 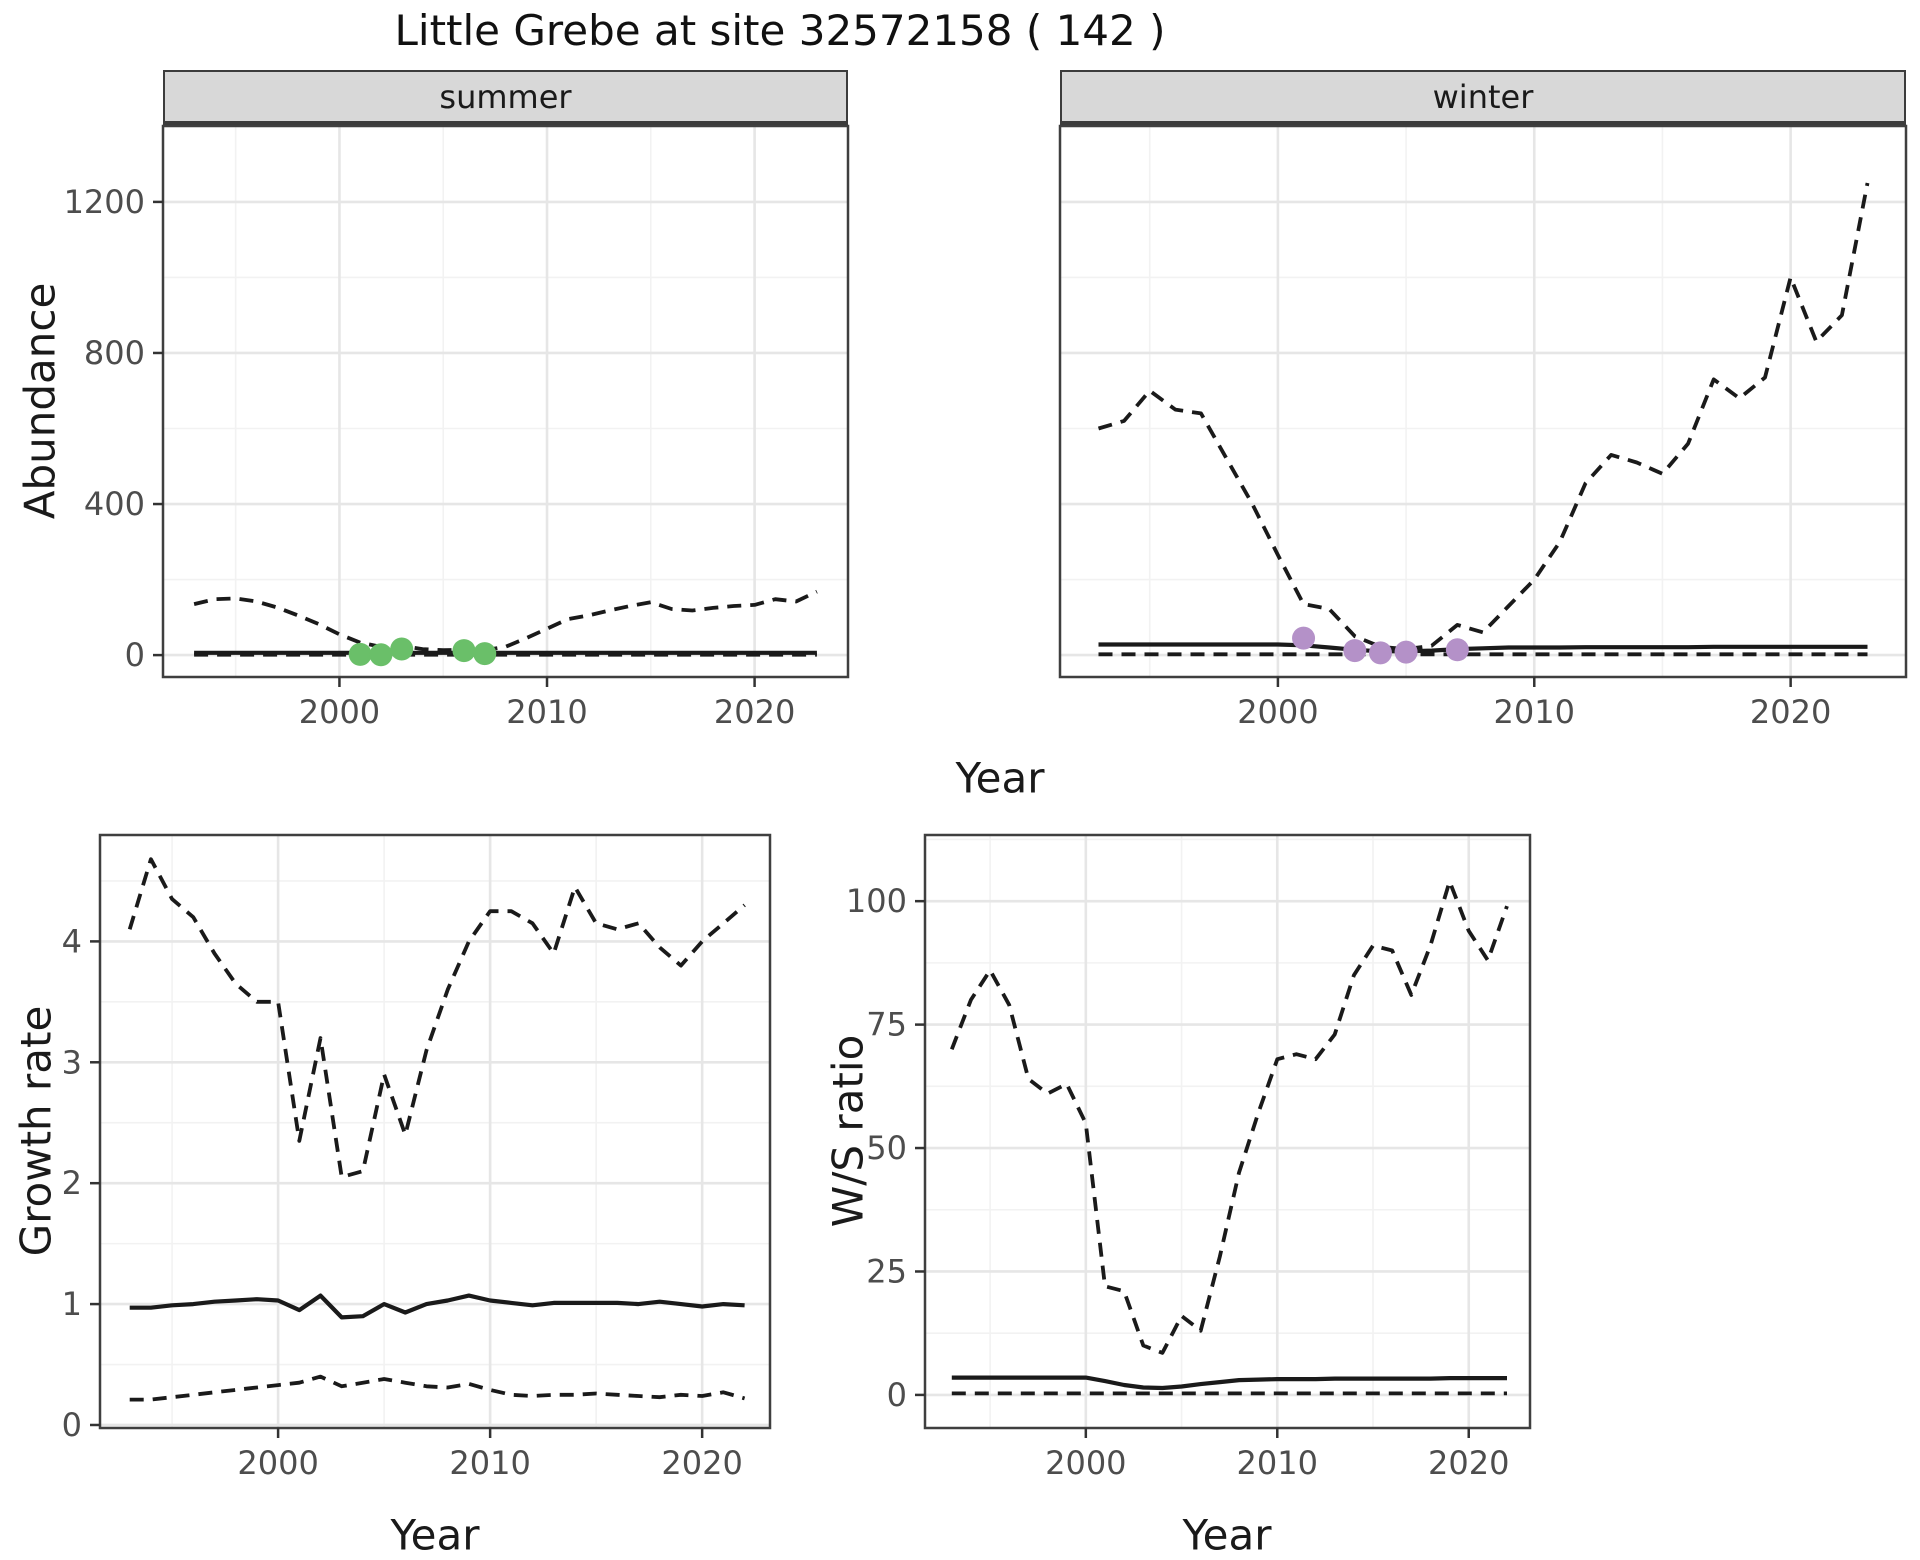 What do you see at coordinates (1000, 778) in the screenshot?
I see `x-axis-title-year-top: Year` at bounding box center [1000, 778].